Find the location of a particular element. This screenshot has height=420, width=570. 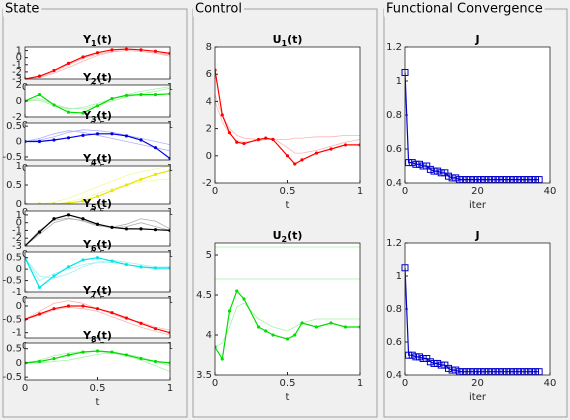

chart-title: Y7(t) is located at coordinates (97, 291).